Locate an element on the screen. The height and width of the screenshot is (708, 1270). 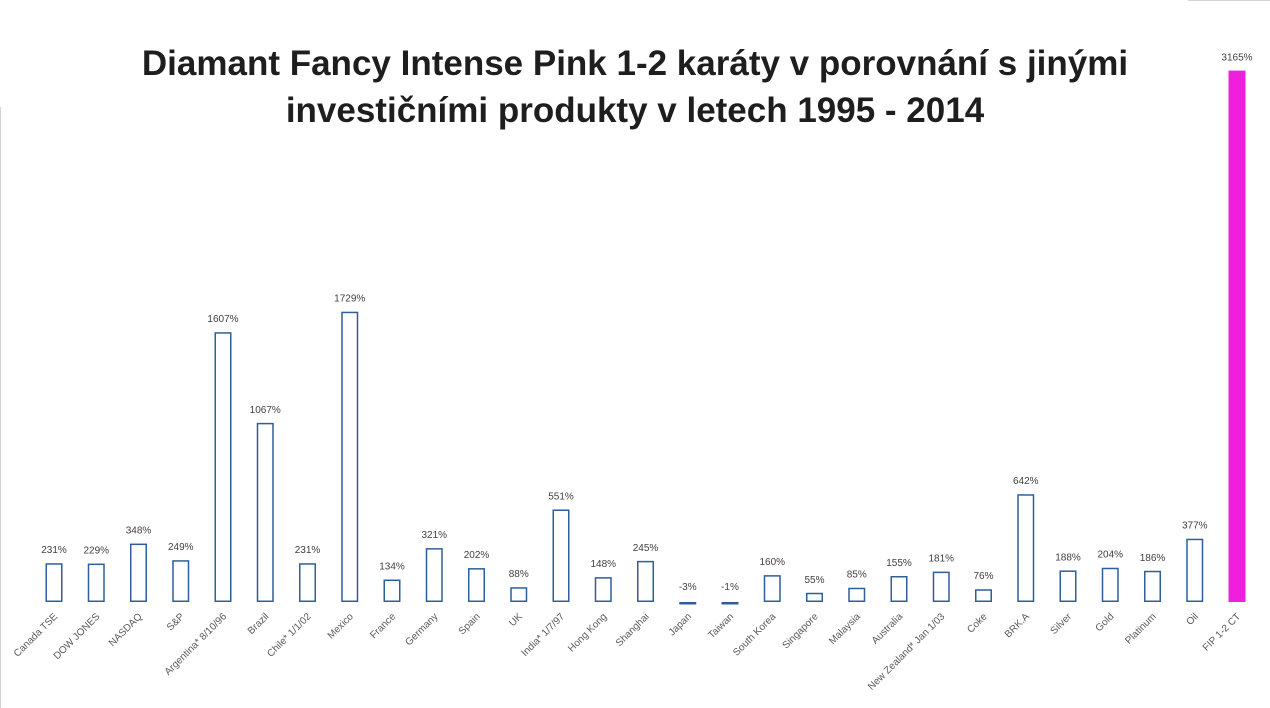
category-label: Mexico is located at coordinates (341, 626).